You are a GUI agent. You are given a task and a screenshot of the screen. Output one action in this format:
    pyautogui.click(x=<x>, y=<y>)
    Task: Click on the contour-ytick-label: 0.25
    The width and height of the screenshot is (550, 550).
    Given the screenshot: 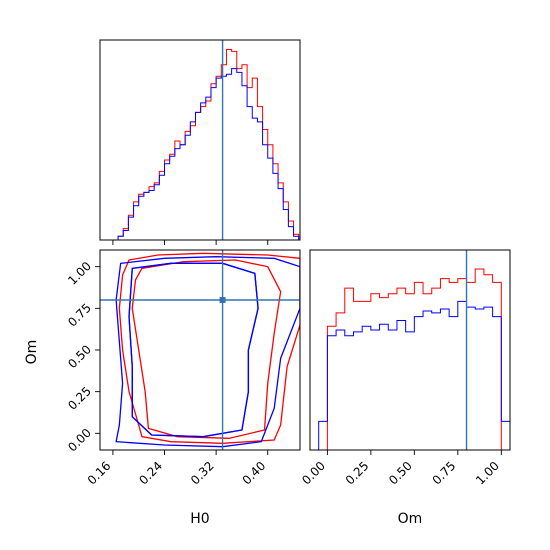 What is the action you would take?
    pyautogui.click(x=79, y=398)
    